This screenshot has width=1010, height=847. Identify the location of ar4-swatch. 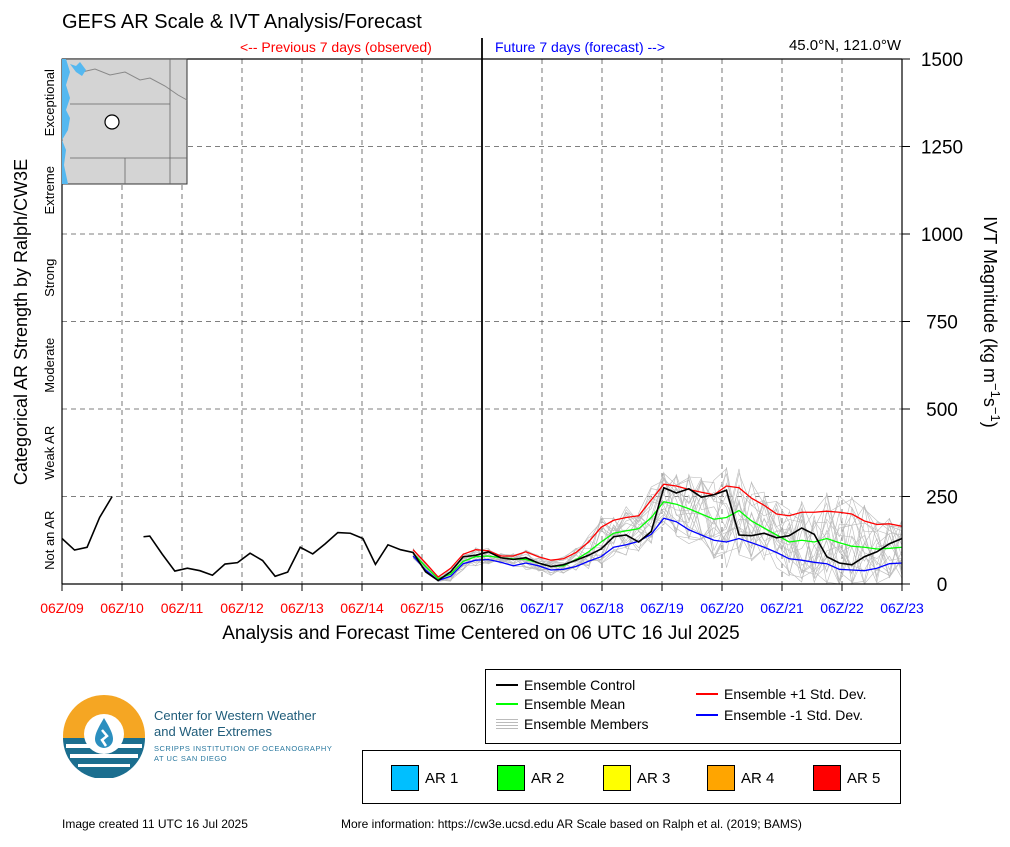
(721, 778).